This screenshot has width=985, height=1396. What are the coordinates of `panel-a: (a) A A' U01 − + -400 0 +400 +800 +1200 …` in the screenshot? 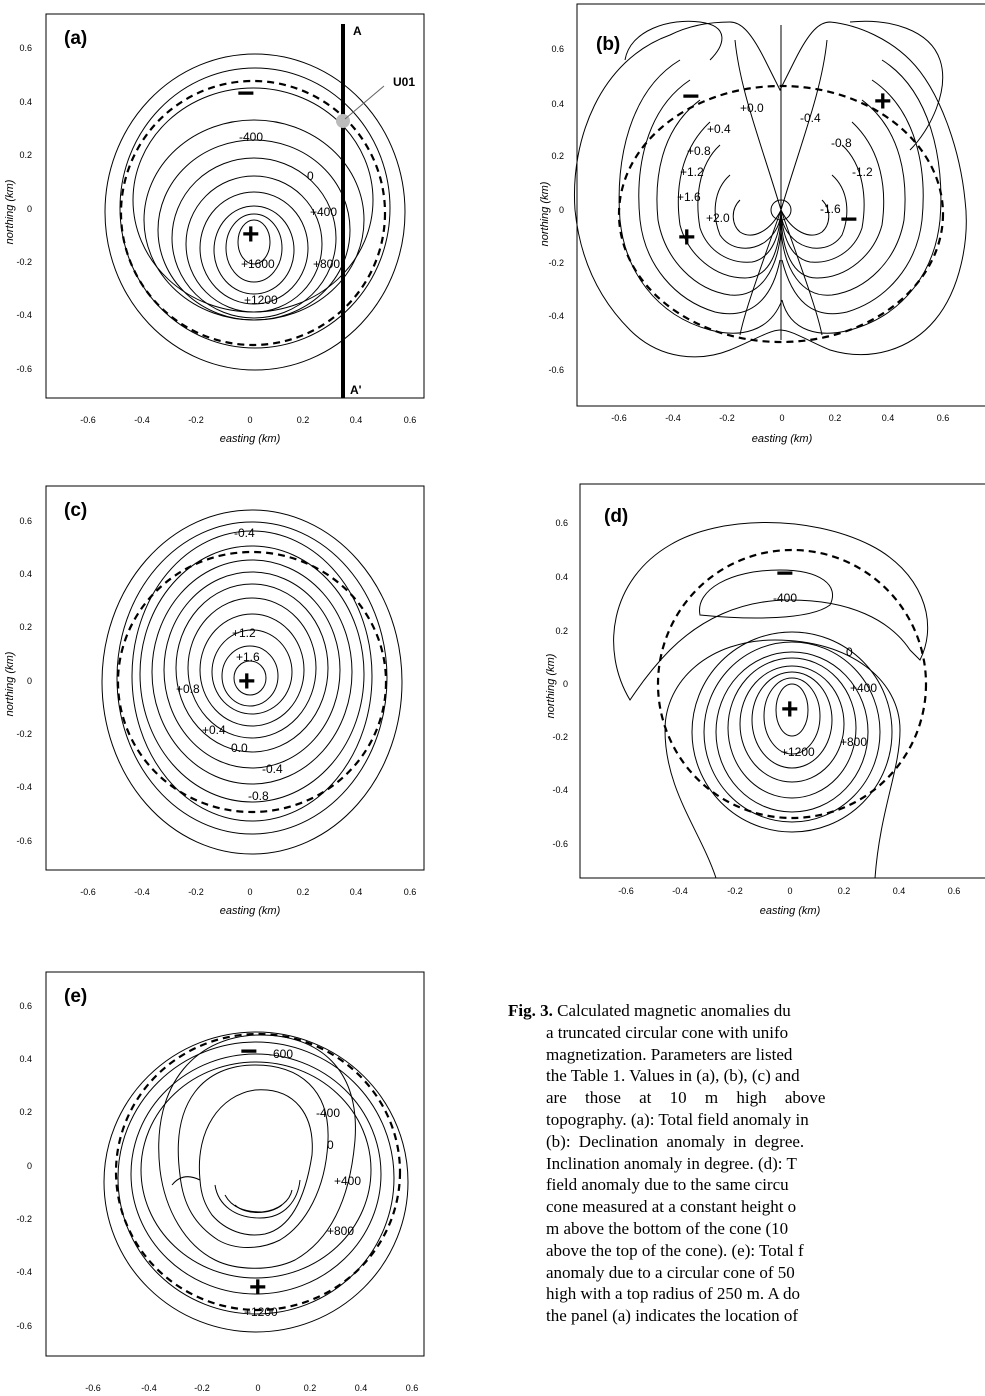 It's located at (214, 229).